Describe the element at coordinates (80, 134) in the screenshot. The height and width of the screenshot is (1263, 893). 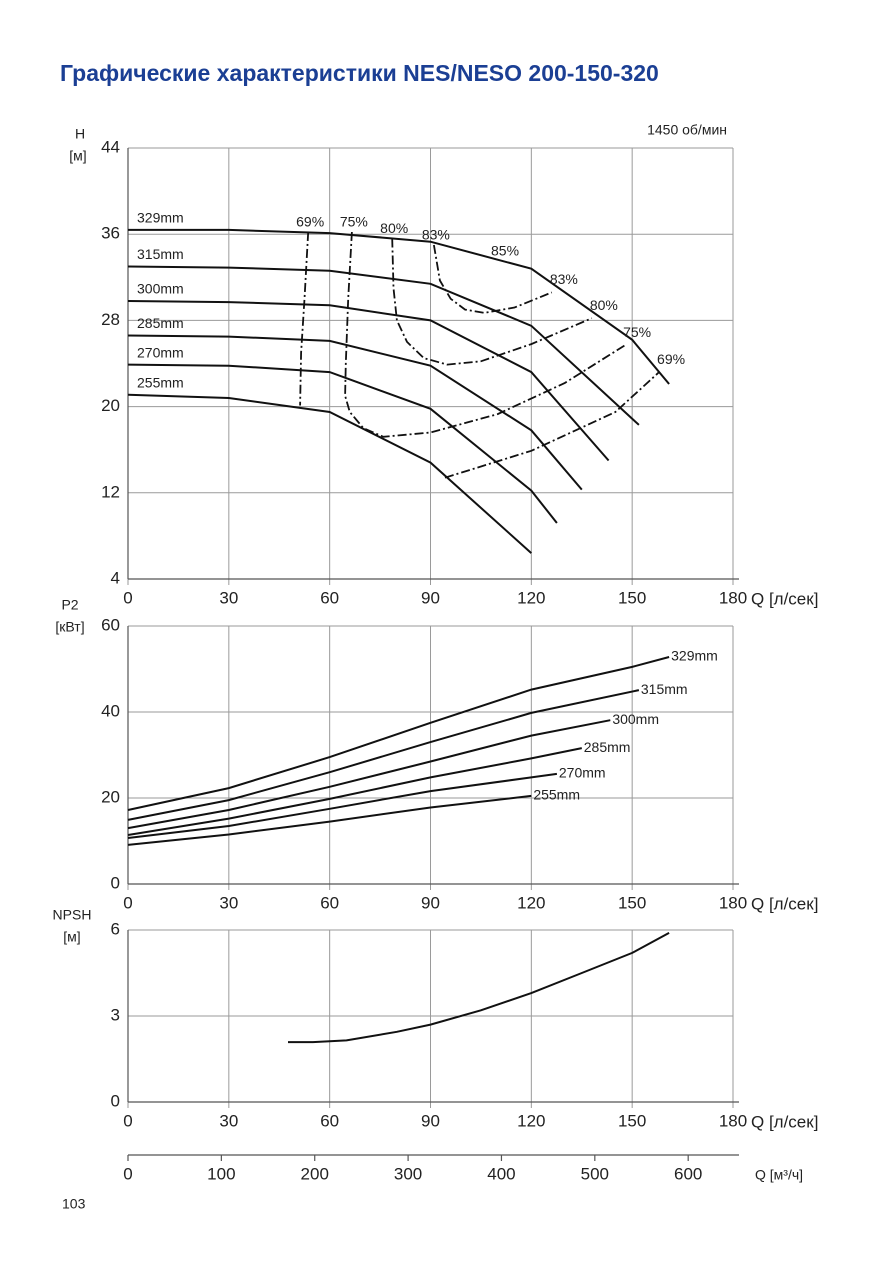
I see `y-axis-label: H` at that location.